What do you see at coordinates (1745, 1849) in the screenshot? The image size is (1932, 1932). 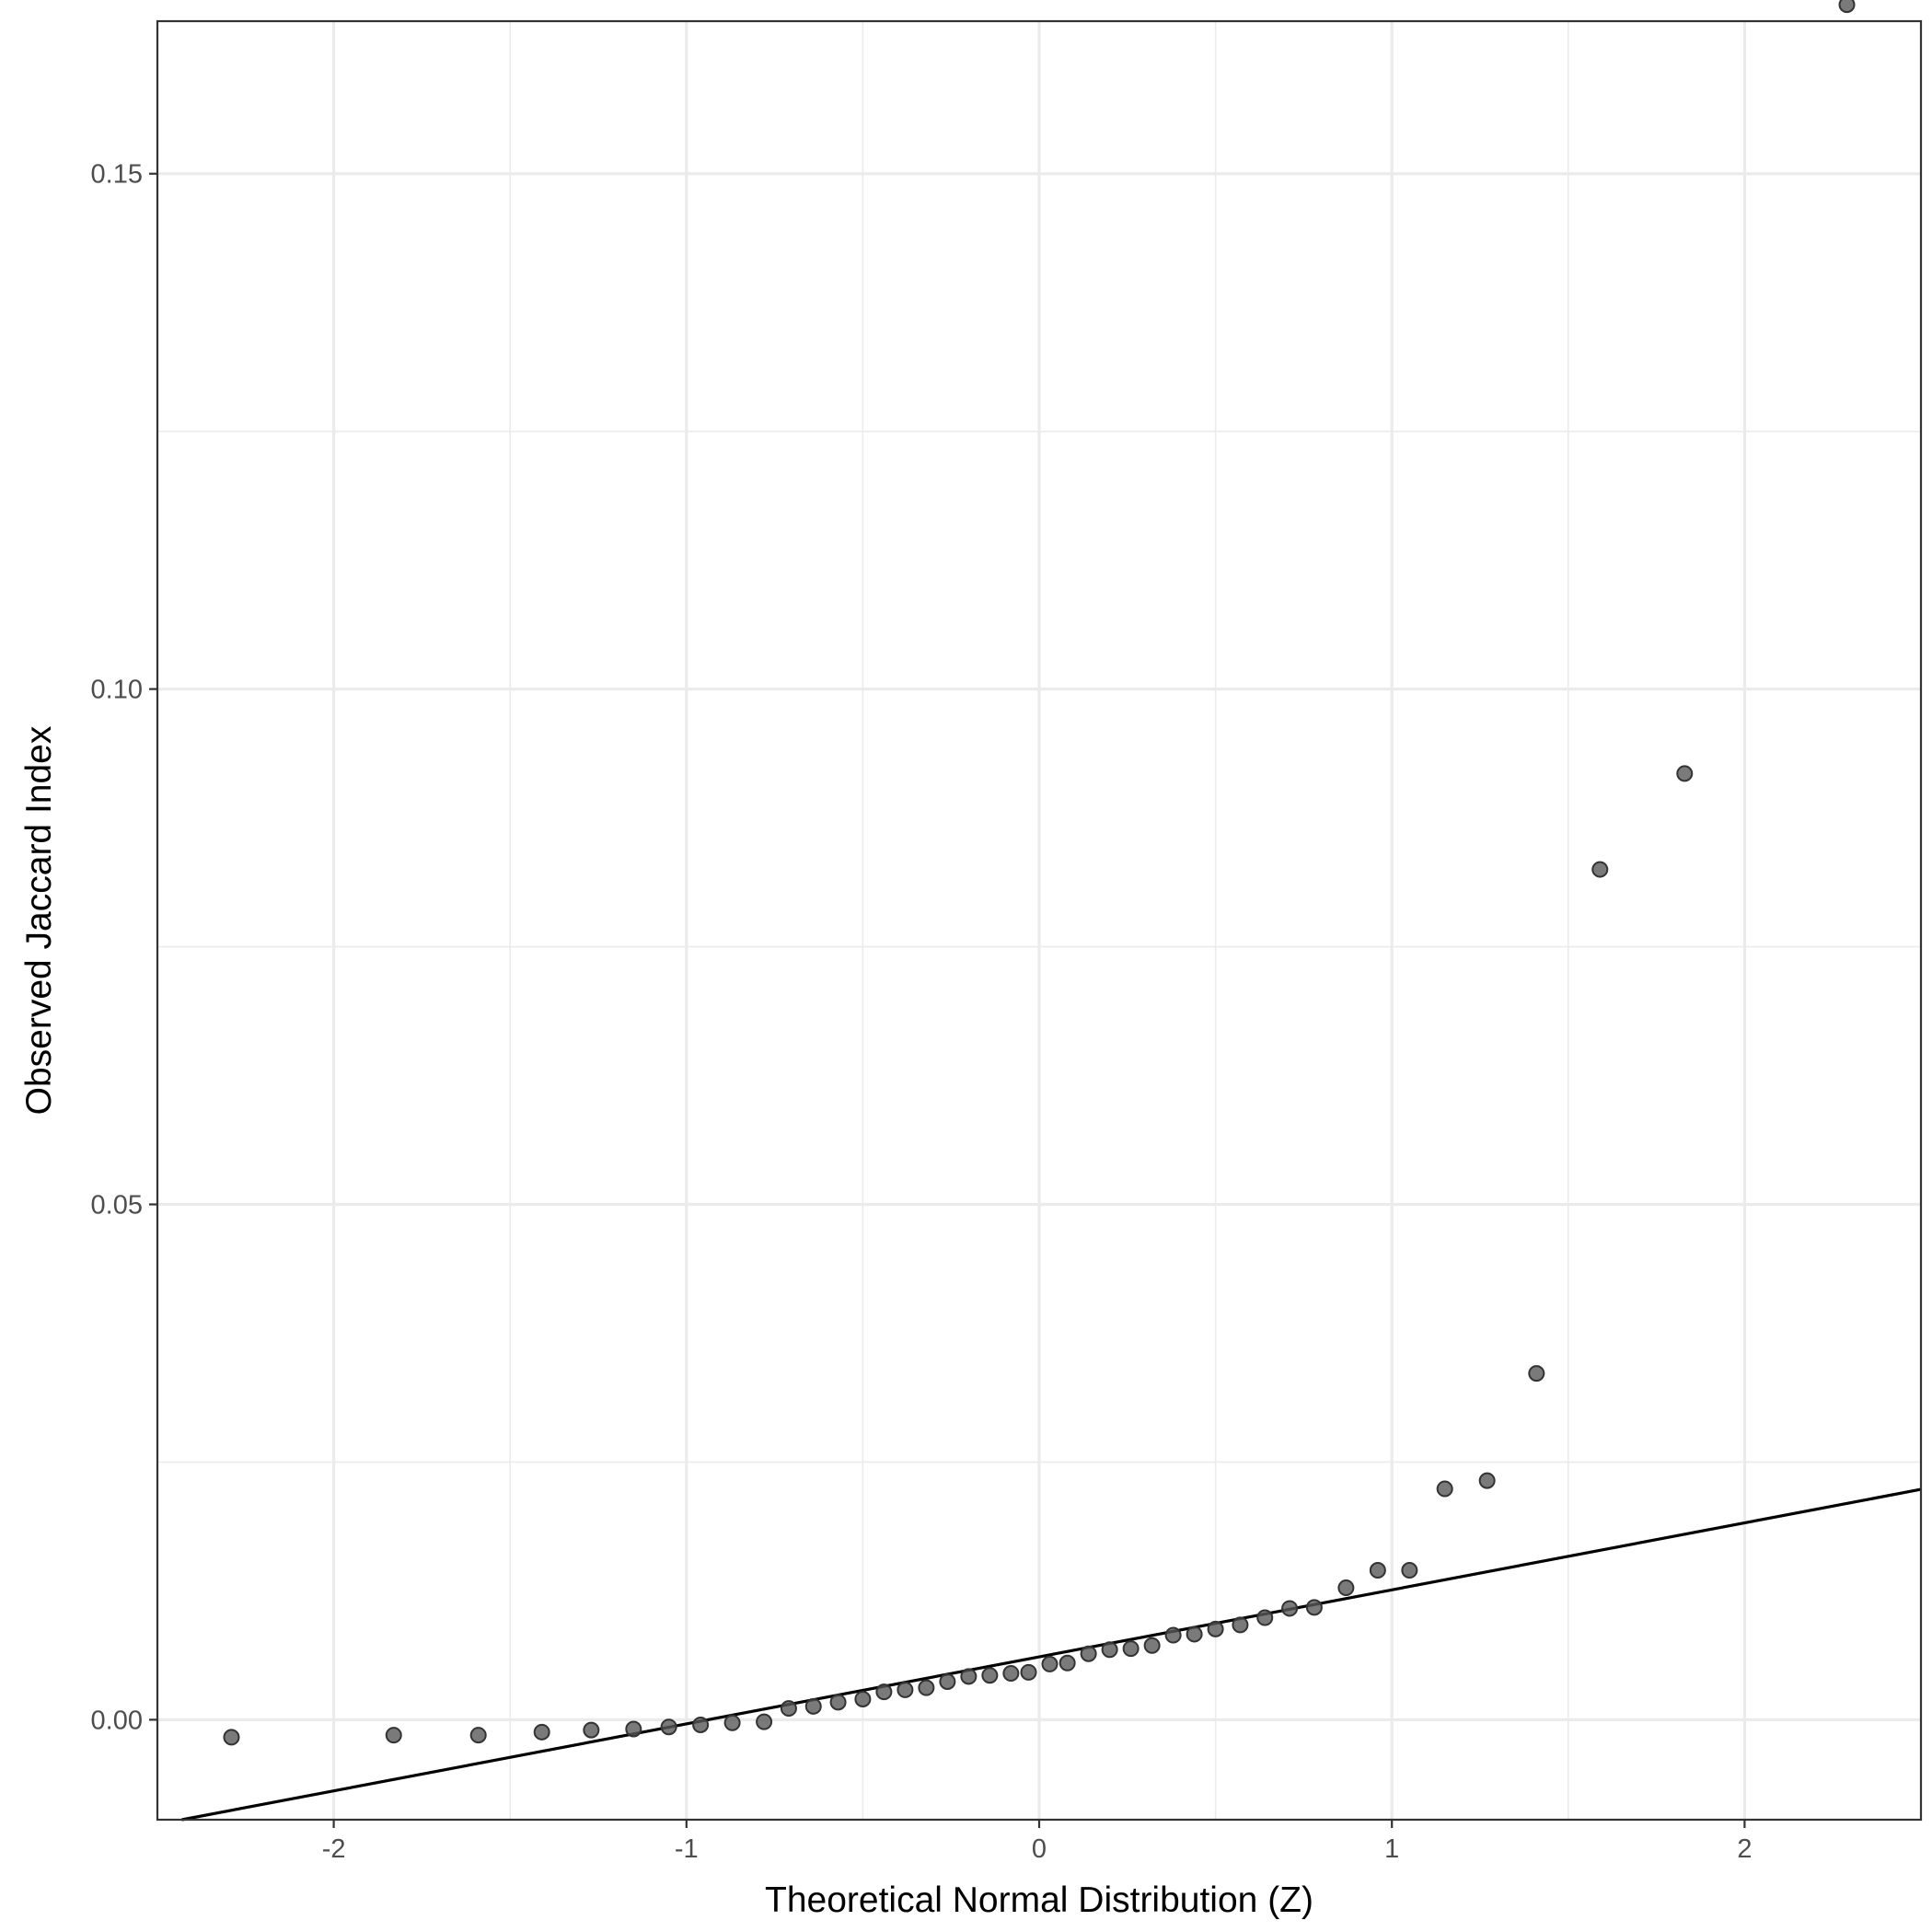 I see `x-tick-label: 2` at bounding box center [1745, 1849].